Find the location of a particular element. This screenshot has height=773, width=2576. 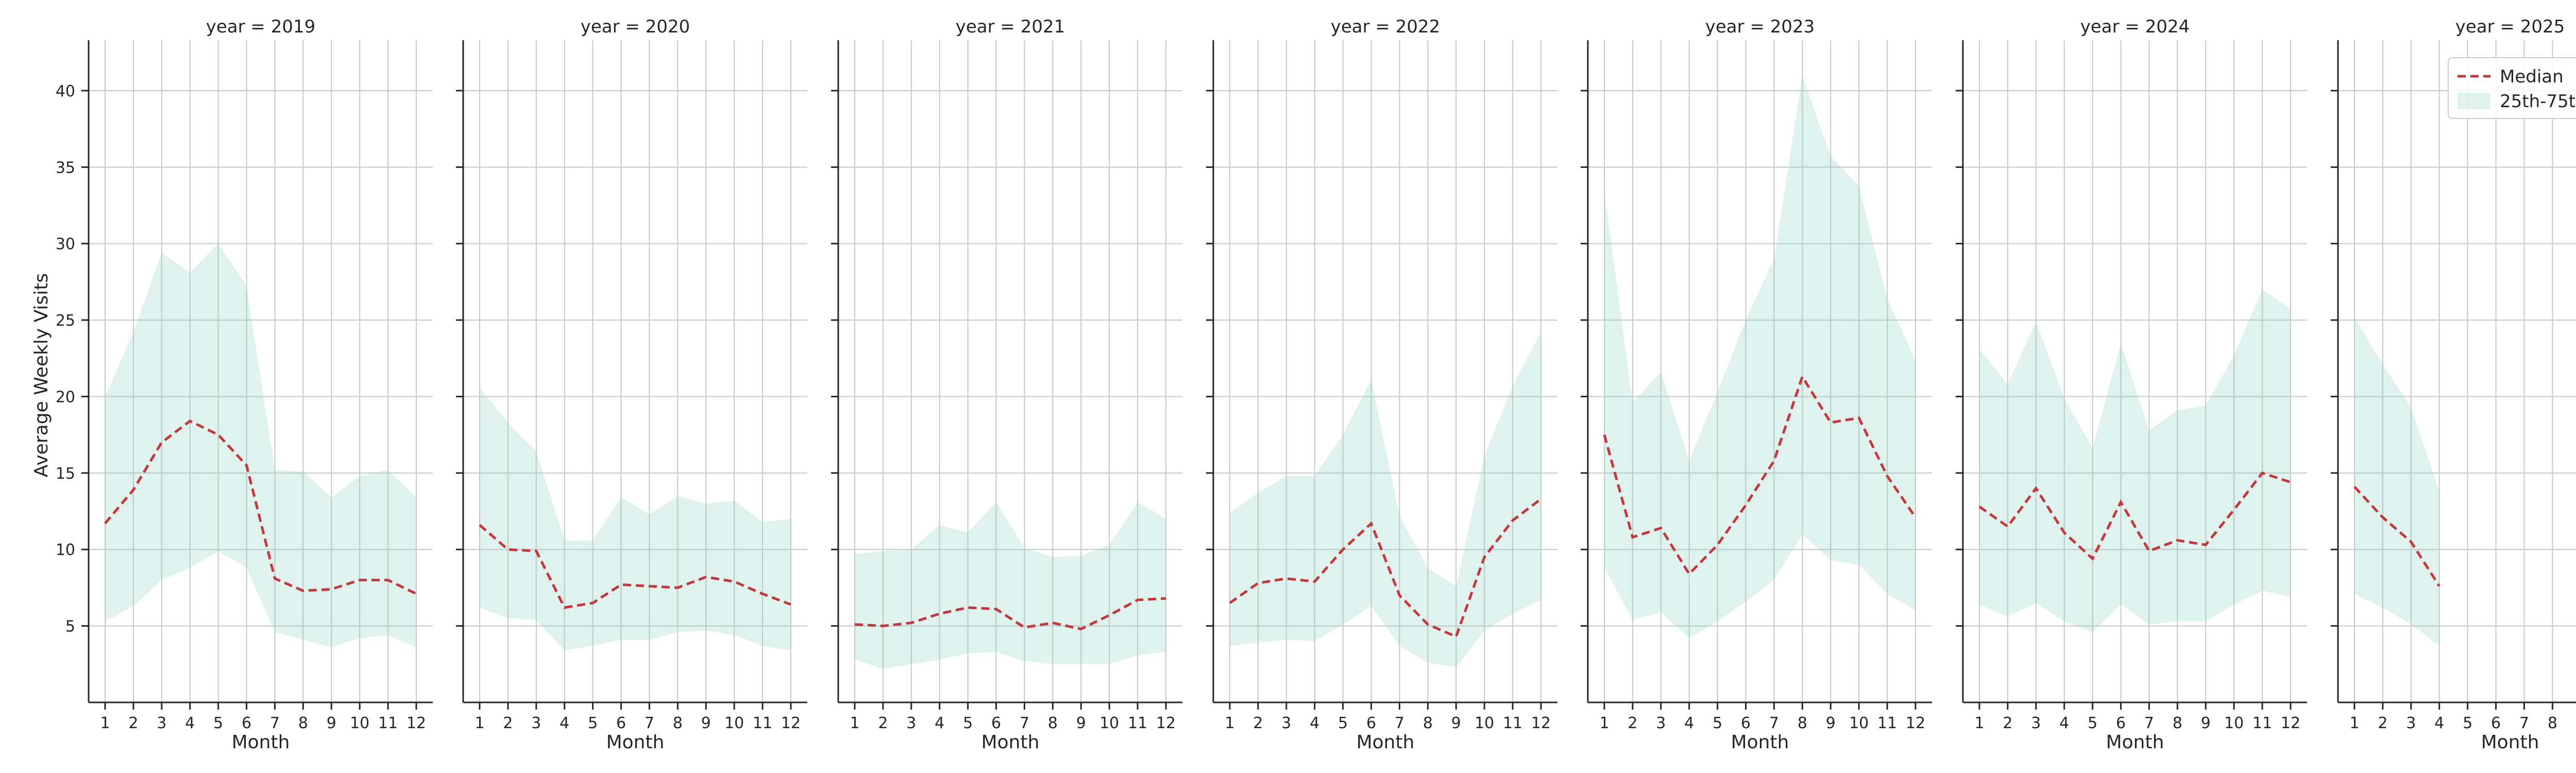

y-tick-label: 35 is located at coordinates (65, 168).